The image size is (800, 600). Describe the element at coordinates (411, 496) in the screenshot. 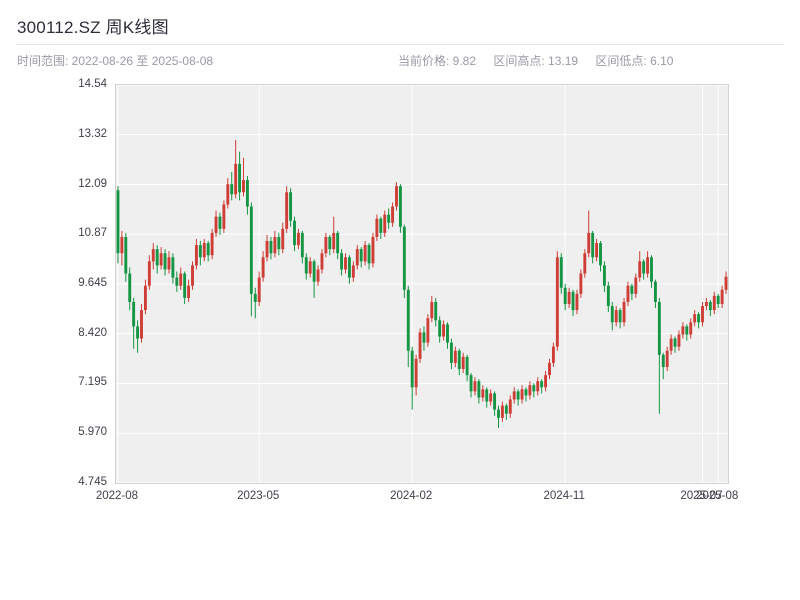

I see `x-tick-label: 2024-02` at that location.